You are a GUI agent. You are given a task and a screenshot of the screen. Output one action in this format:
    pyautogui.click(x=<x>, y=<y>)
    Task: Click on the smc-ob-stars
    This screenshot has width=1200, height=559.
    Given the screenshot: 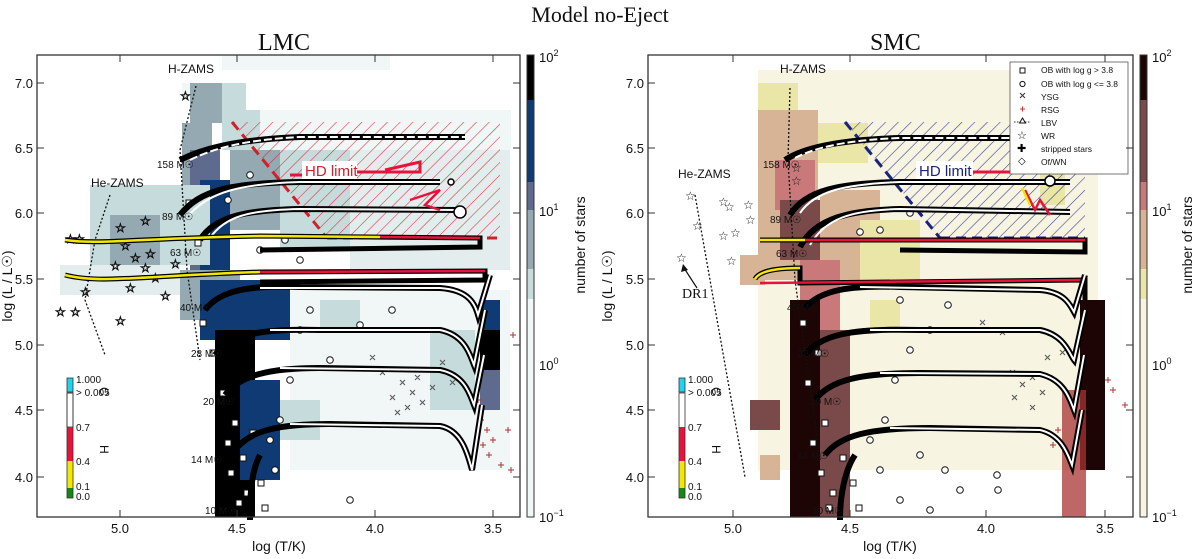 What is the action you would take?
    pyautogui.click(x=900, y=361)
    